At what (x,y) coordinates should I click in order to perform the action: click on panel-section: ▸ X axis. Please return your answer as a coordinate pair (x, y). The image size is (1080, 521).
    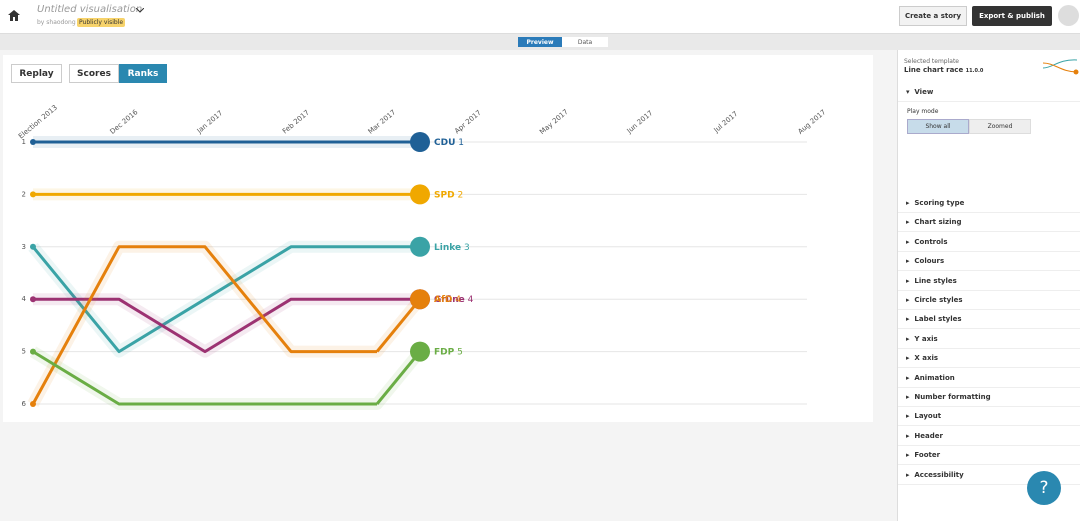
    Looking at the image, I should click on (989, 359).